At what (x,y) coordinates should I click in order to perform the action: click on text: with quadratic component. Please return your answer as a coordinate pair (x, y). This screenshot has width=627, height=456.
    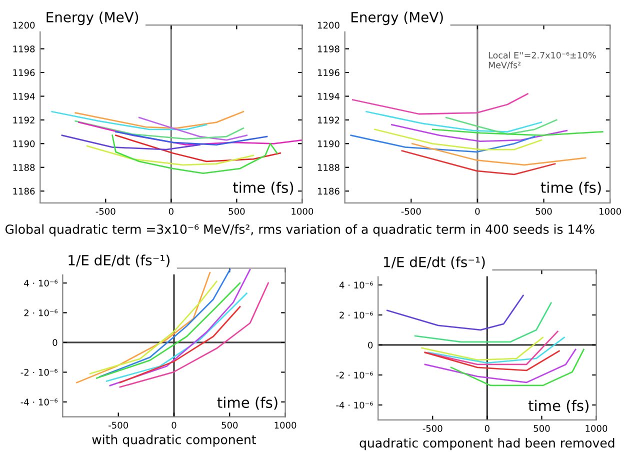
    Looking at the image, I should click on (174, 440).